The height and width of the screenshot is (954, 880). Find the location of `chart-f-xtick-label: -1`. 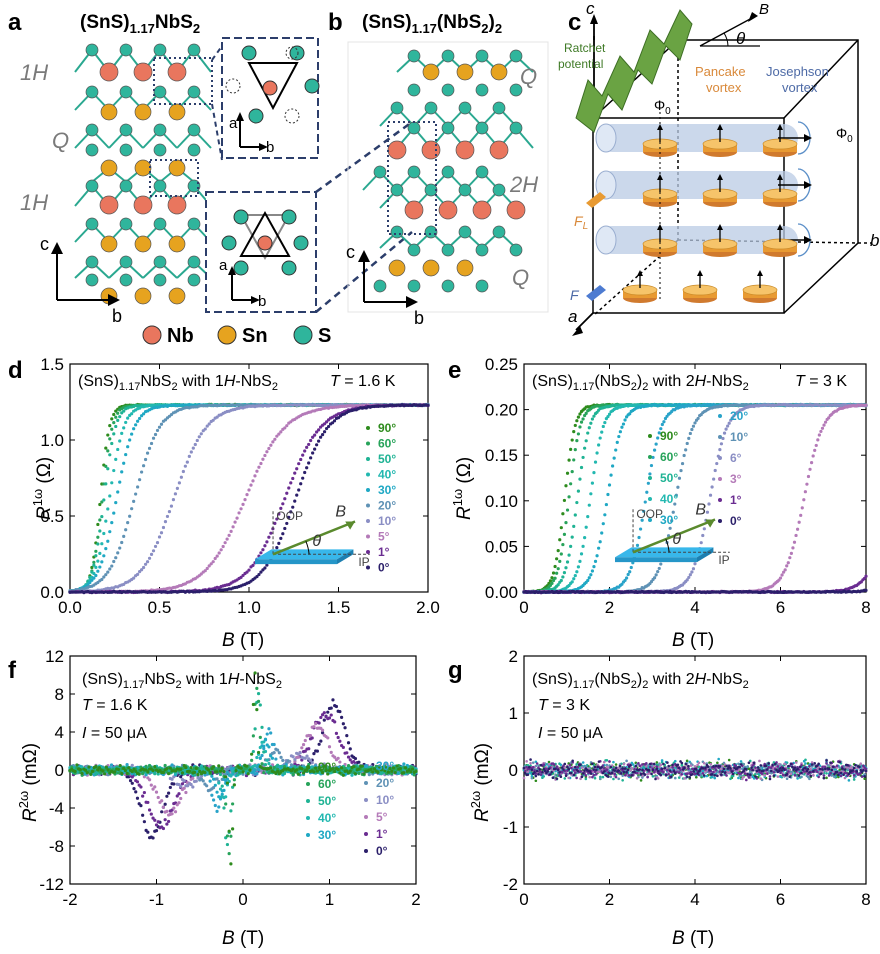

chart-f-xtick-label: -1 is located at coordinates (156, 899).